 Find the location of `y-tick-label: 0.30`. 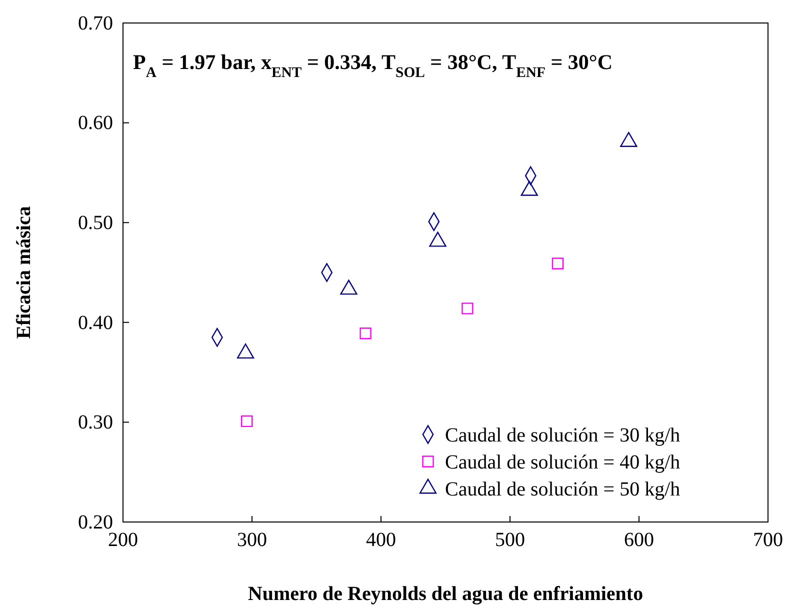

y-tick-label: 0.30 is located at coordinates (95, 423).